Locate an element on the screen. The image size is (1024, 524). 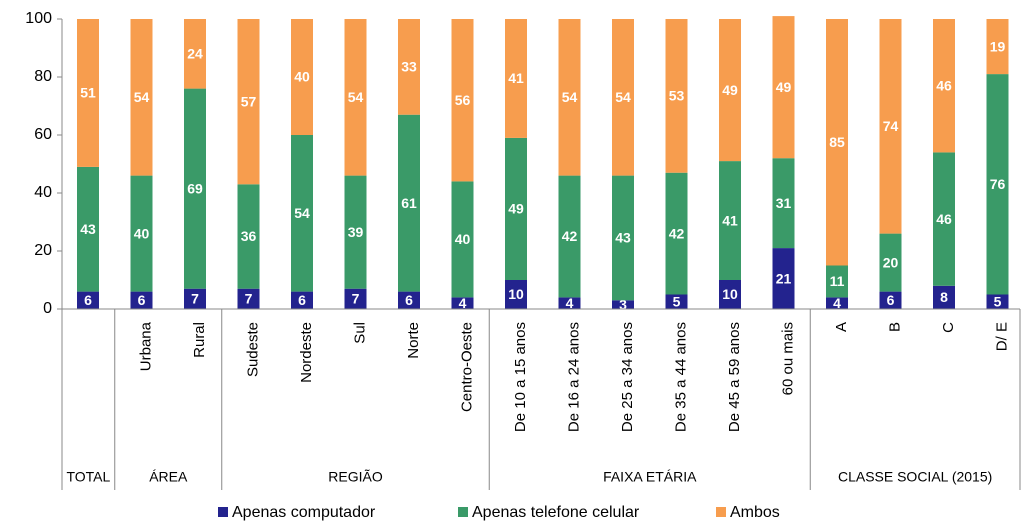
value-label: 76 is located at coordinates (998, 184).